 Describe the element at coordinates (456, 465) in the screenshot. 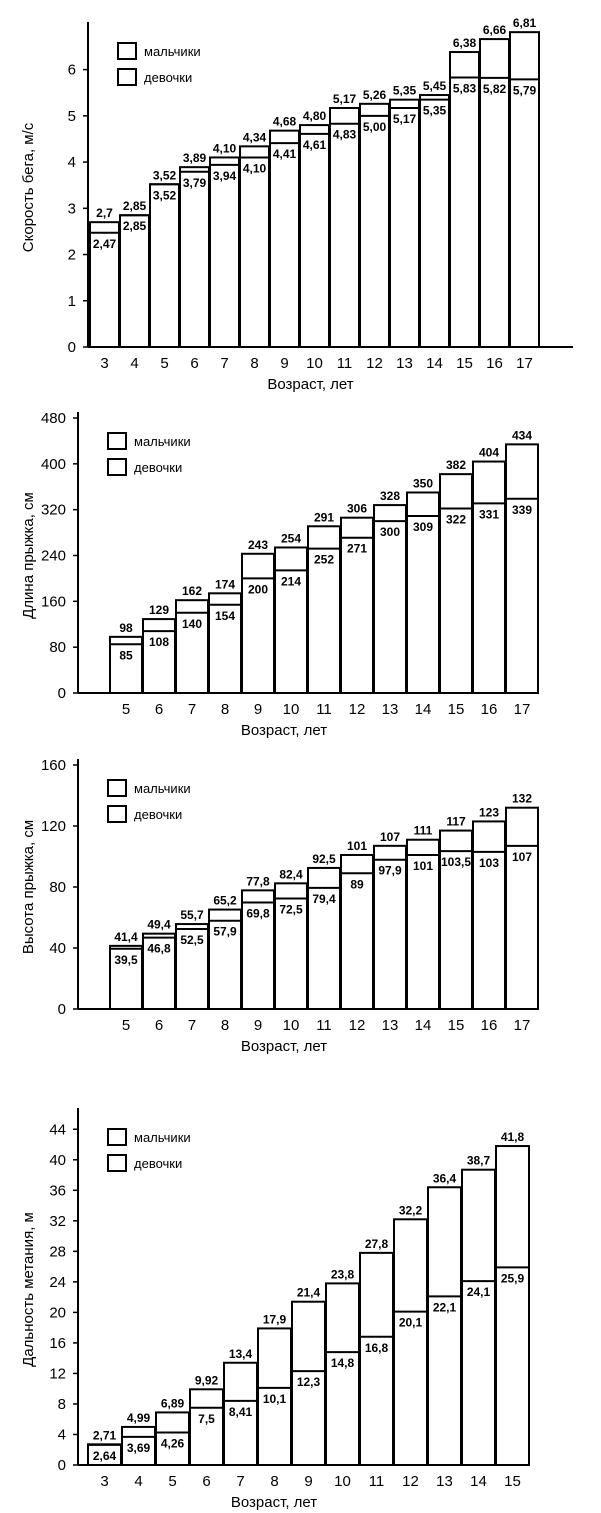

I see `data-label-boys: 382` at that location.